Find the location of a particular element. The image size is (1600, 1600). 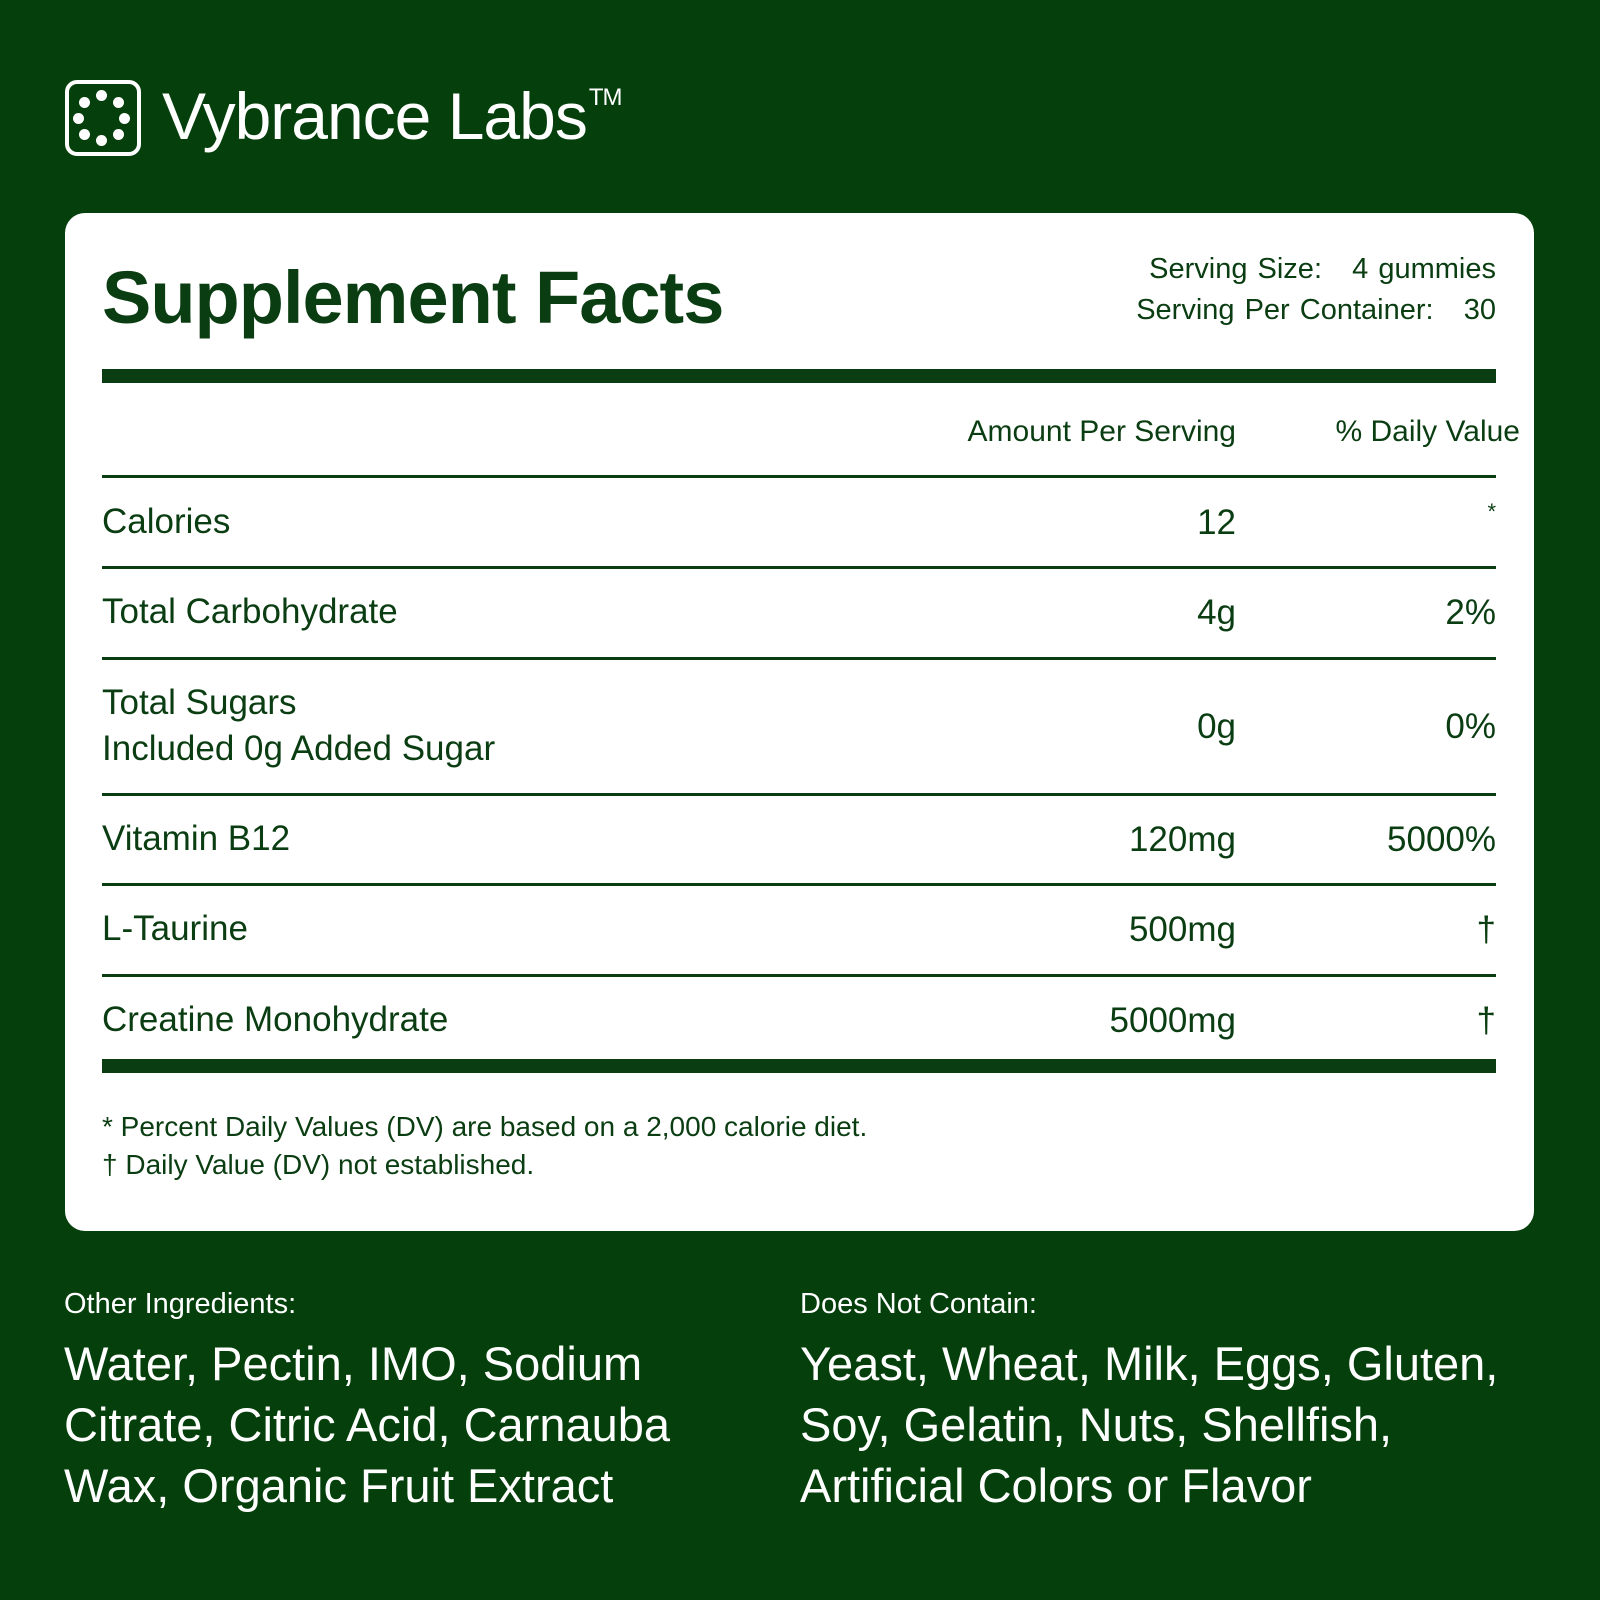

serving-size: Serving Size: 4 gummies is located at coordinates (1322, 269).